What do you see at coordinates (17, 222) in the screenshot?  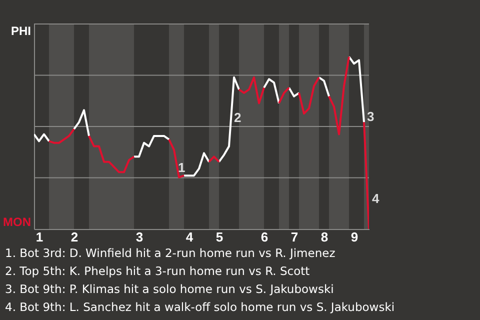 I see `text: MON` at bounding box center [17, 222].